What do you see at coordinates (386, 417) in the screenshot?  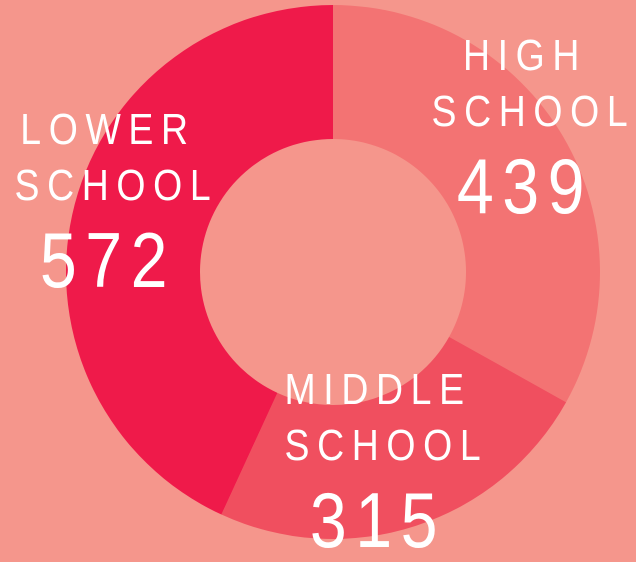 I see `category-label: MIDDLE SCHOOL` at bounding box center [386, 417].